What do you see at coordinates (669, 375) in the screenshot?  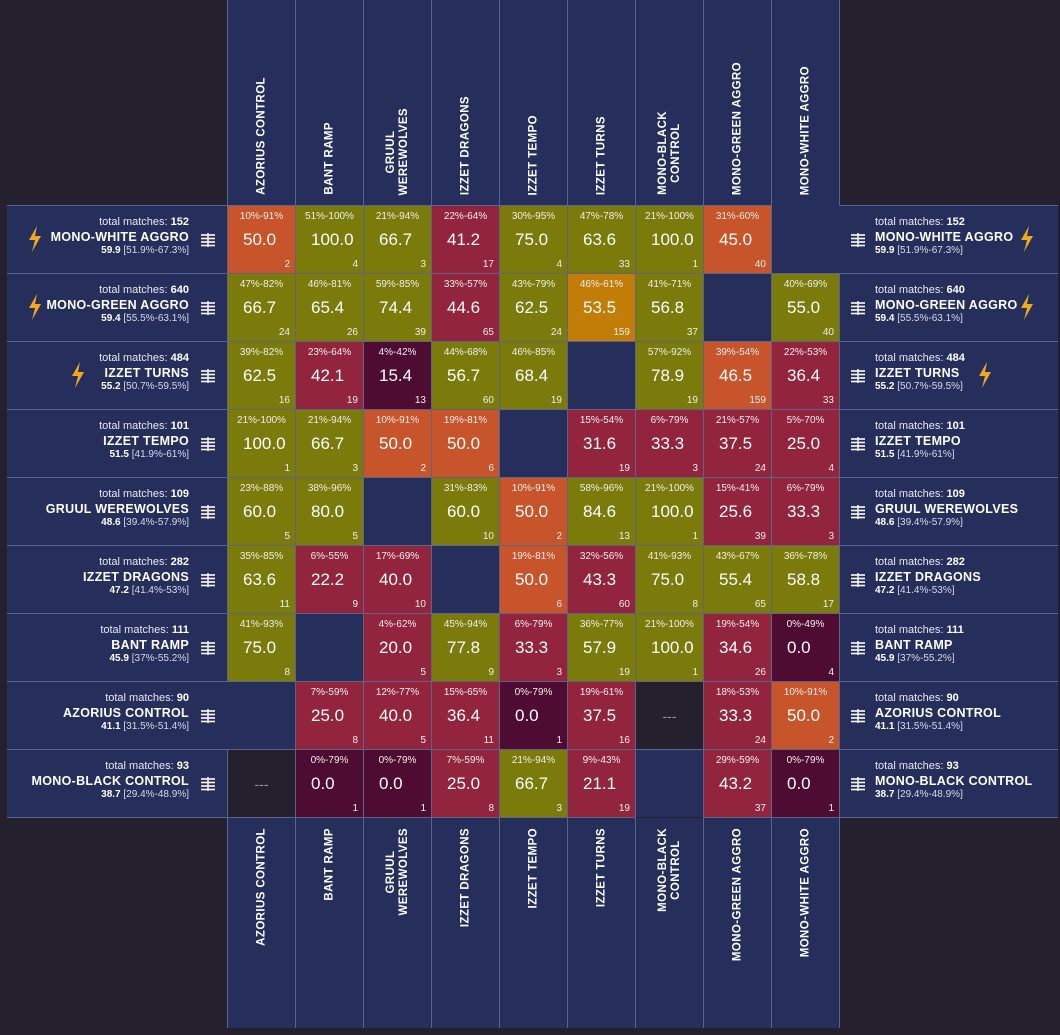 I see `matchup-cell: 57%-92% 78.9 19` at bounding box center [669, 375].